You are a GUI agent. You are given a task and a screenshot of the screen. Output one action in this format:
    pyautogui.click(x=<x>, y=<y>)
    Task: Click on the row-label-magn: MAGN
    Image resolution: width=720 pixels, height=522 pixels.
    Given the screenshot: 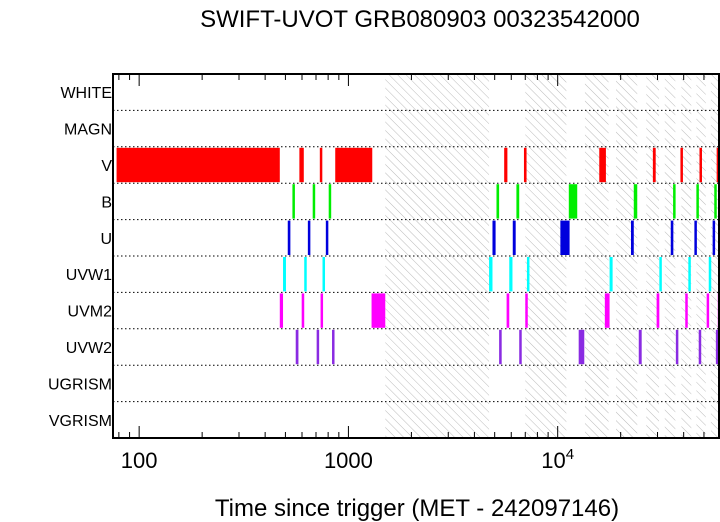 What is the action you would take?
    pyautogui.click(x=88, y=130)
    